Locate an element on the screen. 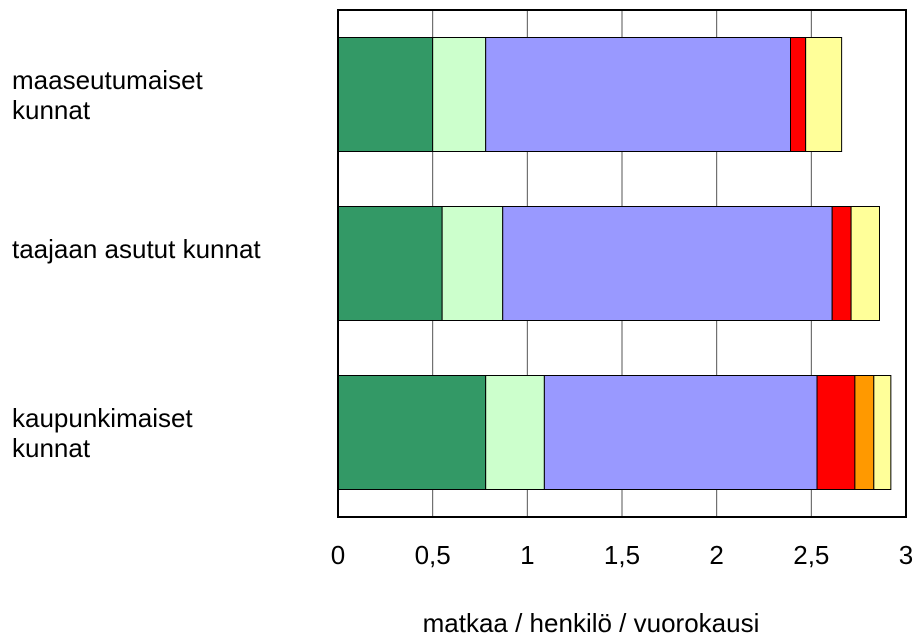 This screenshot has width=922, height=639. category-label: taajaan asutut kunnat is located at coordinates (136, 248).